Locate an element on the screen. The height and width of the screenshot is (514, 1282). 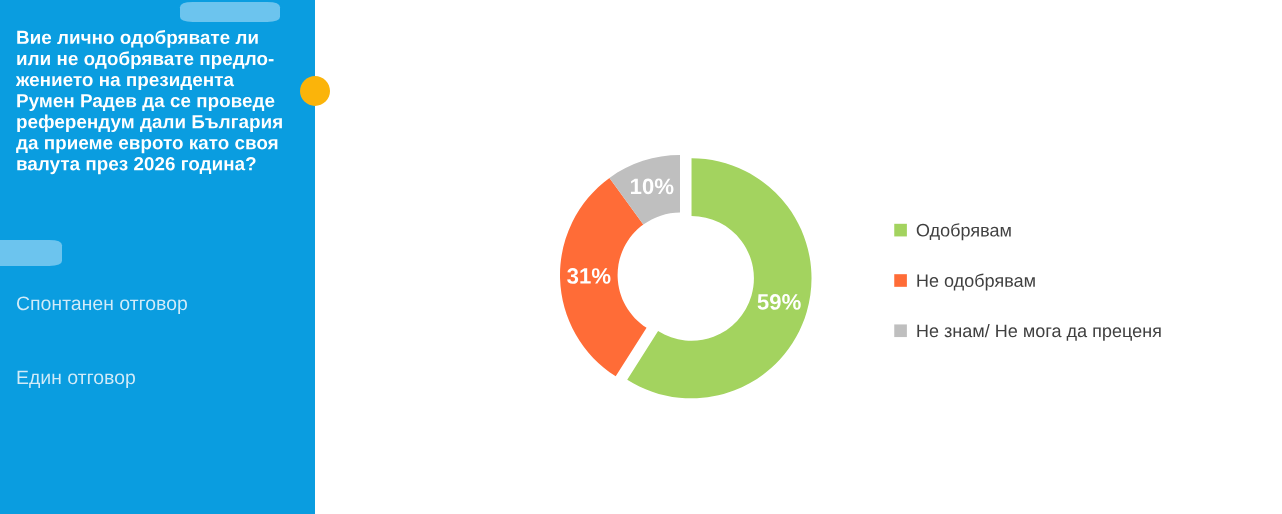
text: Спонтанен отговор is located at coordinates (101, 305).